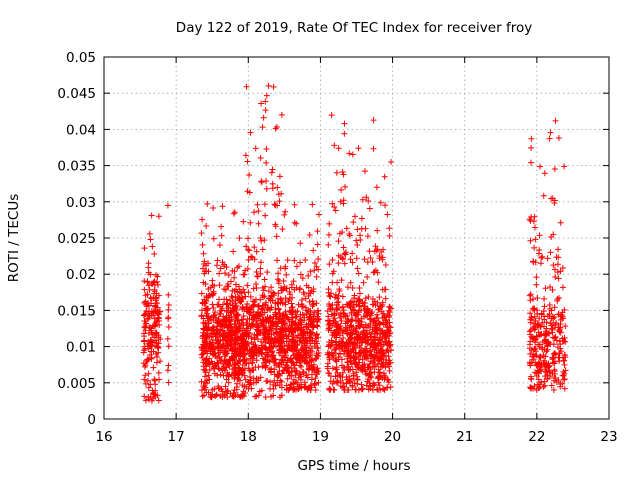 The width and height of the screenshot is (640, 480). What do you see at coordinates (536, 437) in the screenshot?
I see `x-tick-label: 22` at bounding box center [536, 437].